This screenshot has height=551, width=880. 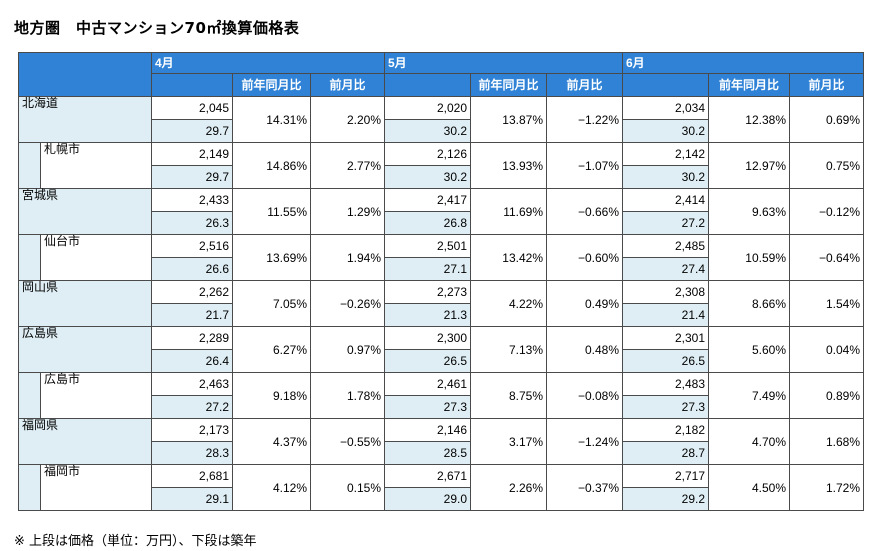 What do you see at coordinates (347, 257) in the screenshot?
I see `mom-change: 1.94%` at bounding box center [347, 257].